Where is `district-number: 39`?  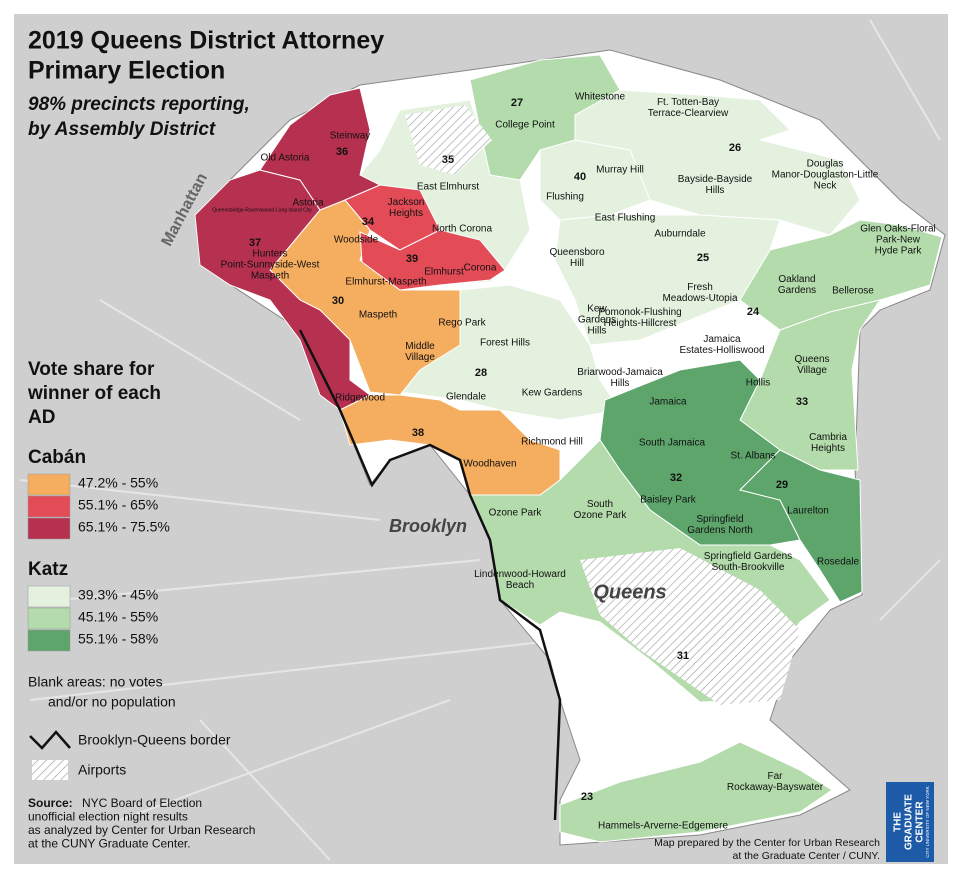
district-number: 39 is located at coordinates (412, 259).